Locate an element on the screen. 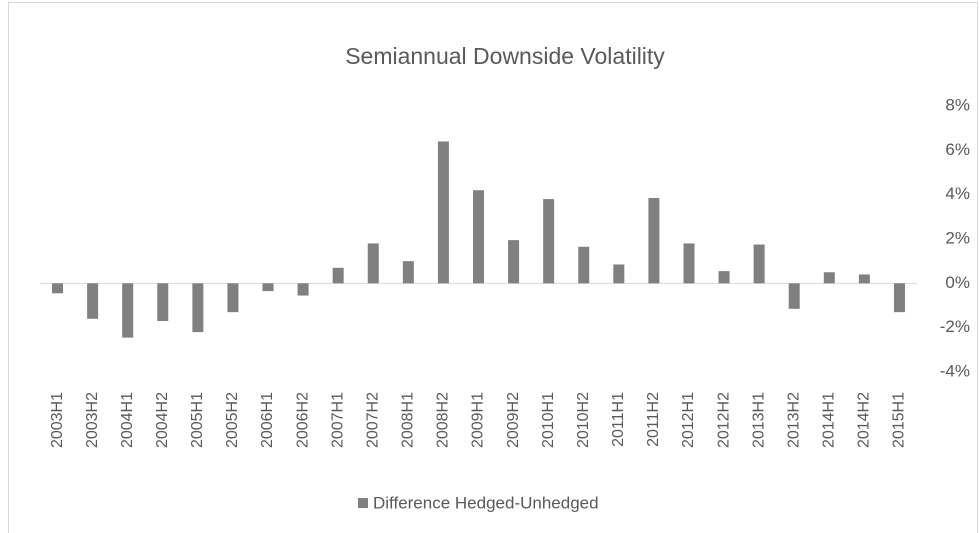 The image size is (979, 533). x-tick-label: 2012H2 is located at coordinates (723, 420).